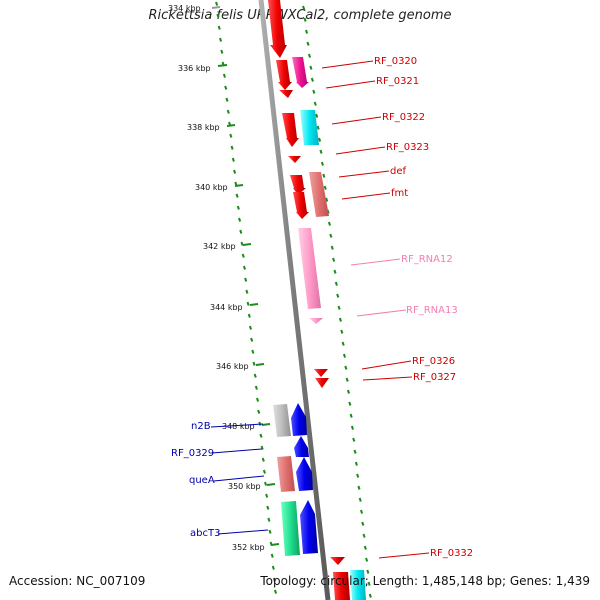  I want to click on gene-small, so click(286, 94).